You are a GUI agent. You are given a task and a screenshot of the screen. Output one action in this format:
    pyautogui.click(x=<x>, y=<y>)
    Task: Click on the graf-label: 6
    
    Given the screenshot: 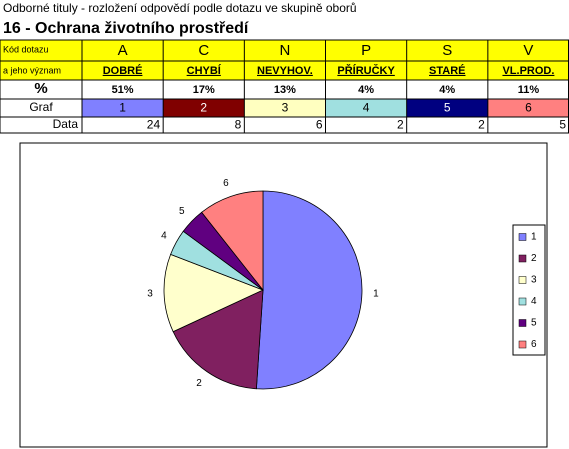 What is the action you would take?
    pyautogui.click(x=528, y=108)
    